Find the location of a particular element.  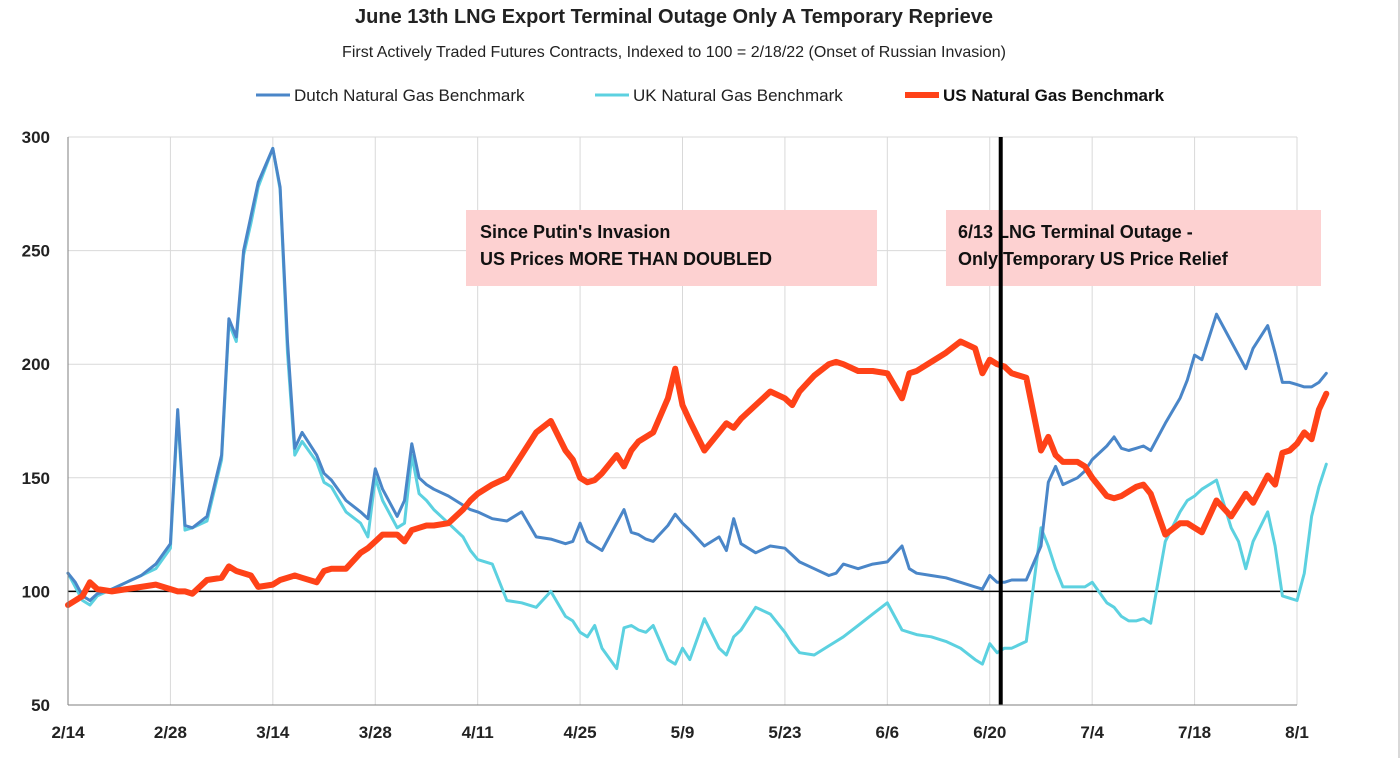

x-tick-3-14: 3/14 is located at coordinates (273, 732).